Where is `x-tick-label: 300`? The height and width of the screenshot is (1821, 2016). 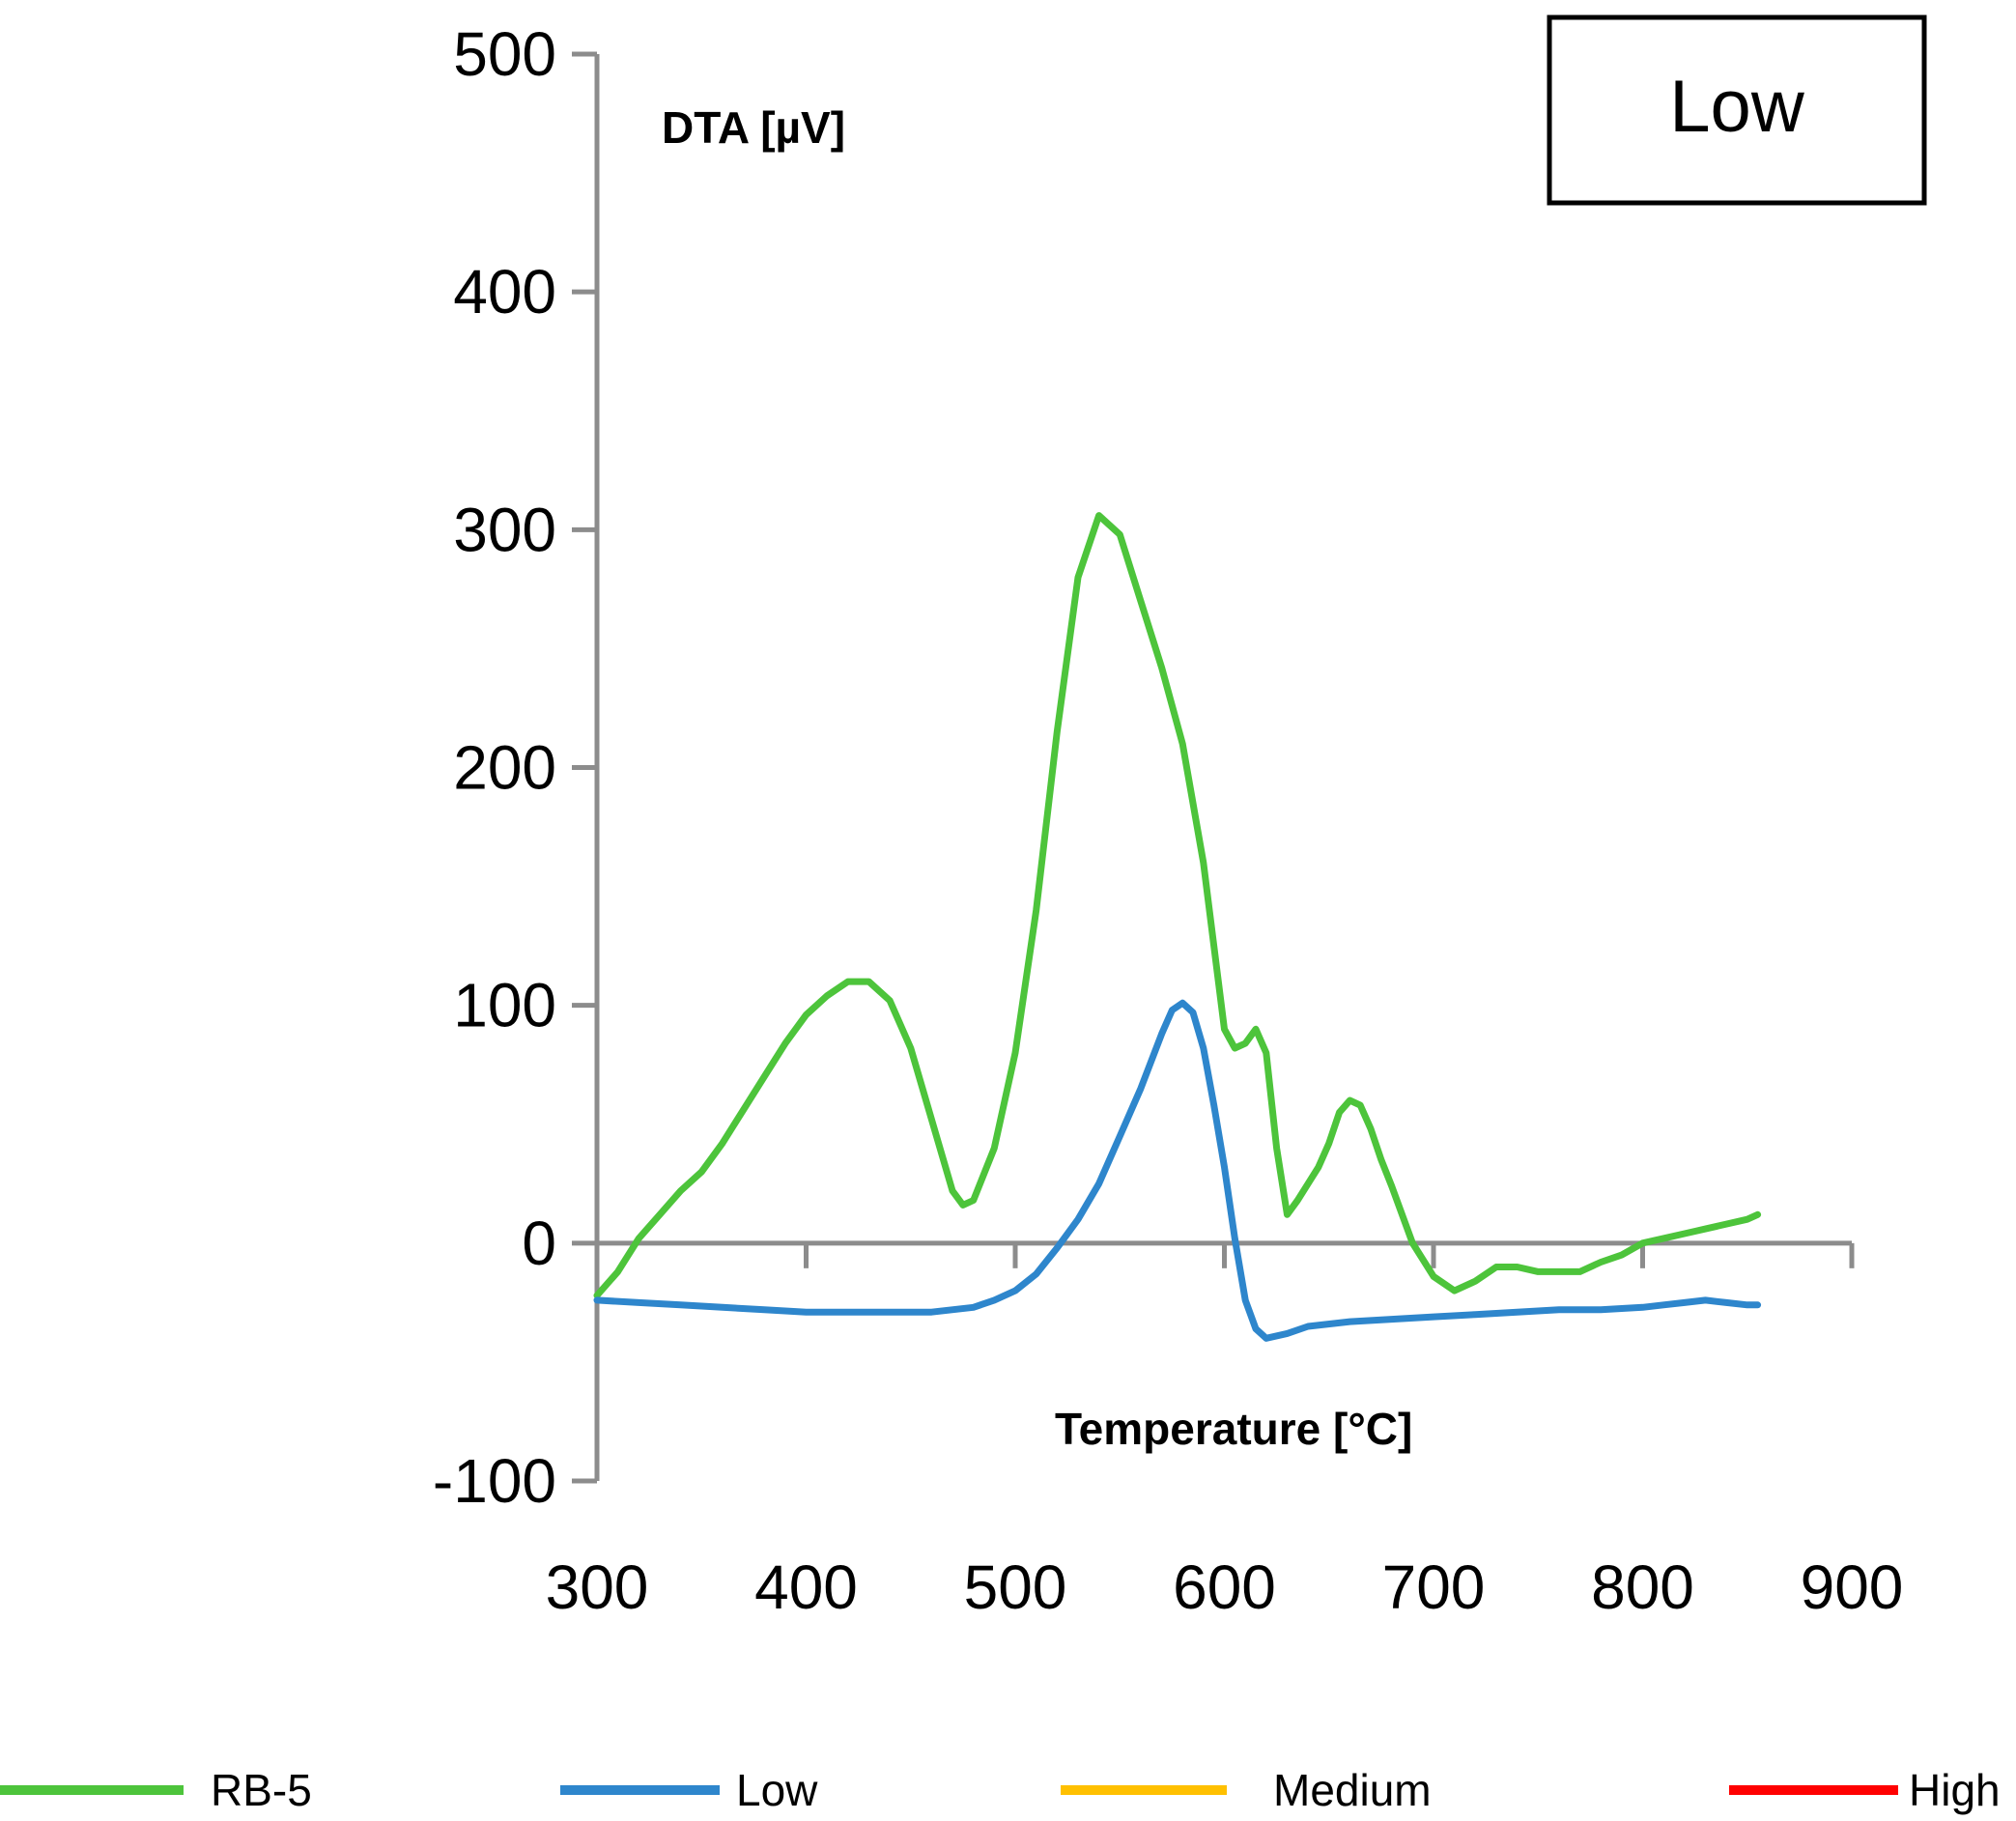 x-tick-label: 300 is located at coordinates (597, 1587).